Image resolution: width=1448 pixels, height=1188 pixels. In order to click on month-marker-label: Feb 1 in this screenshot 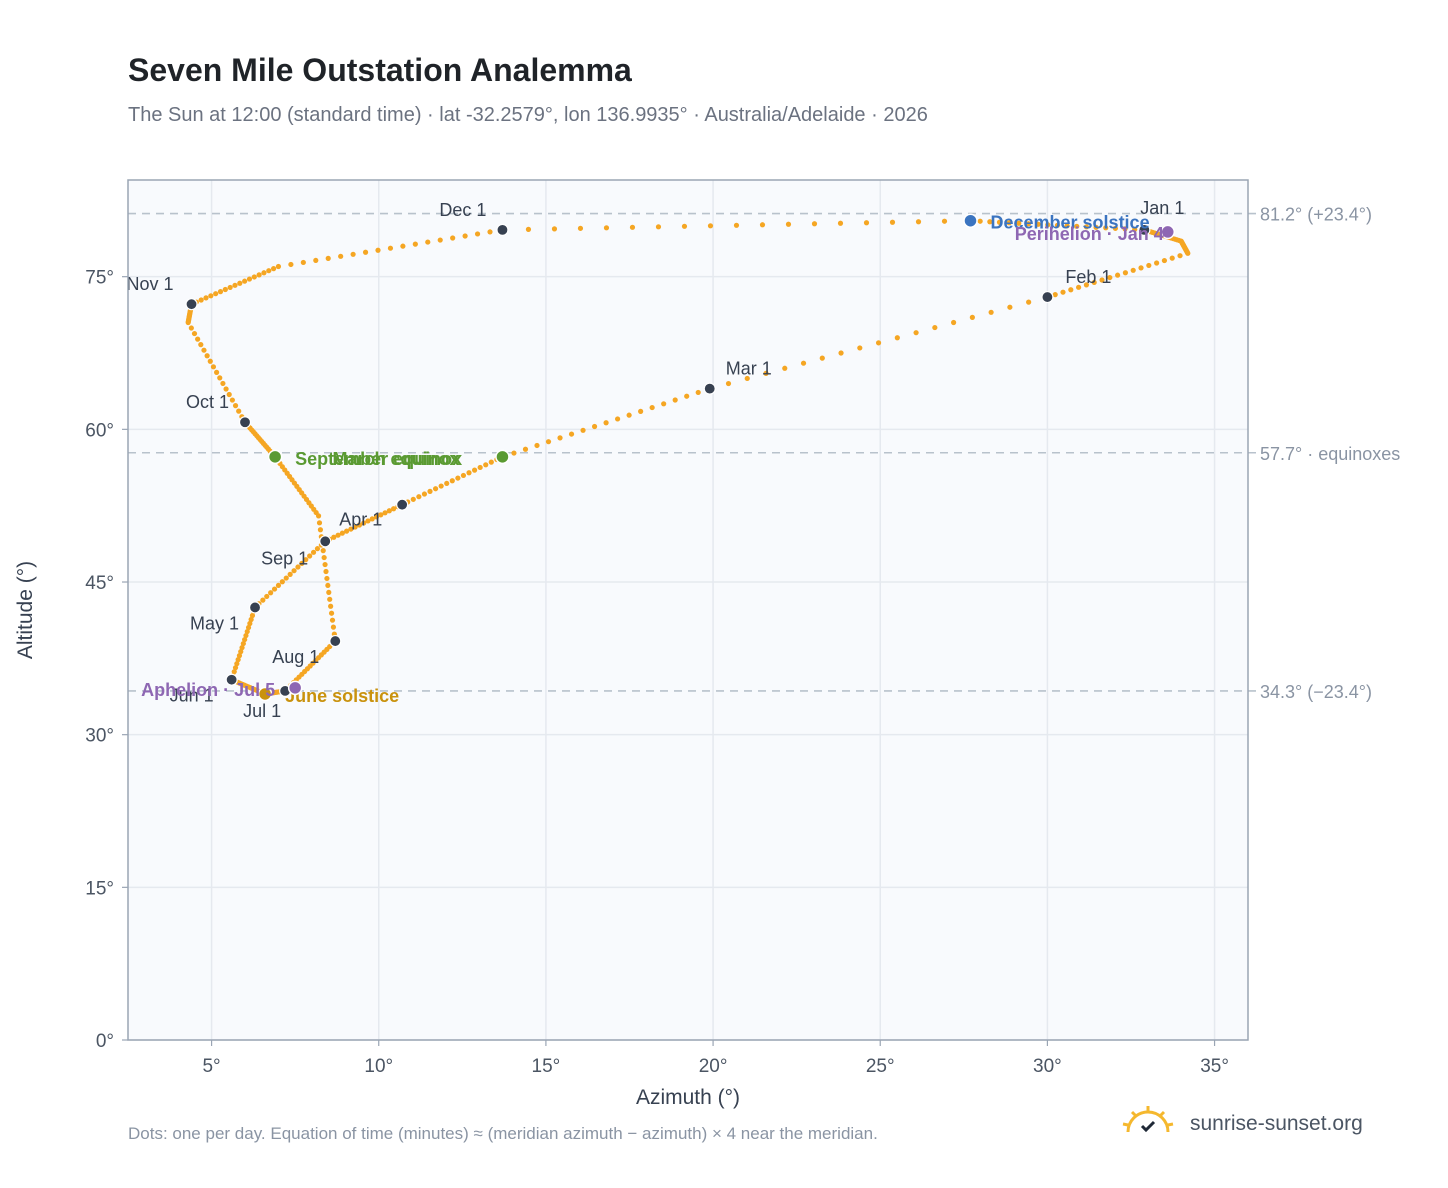, I will do `click(1088, 277)`.